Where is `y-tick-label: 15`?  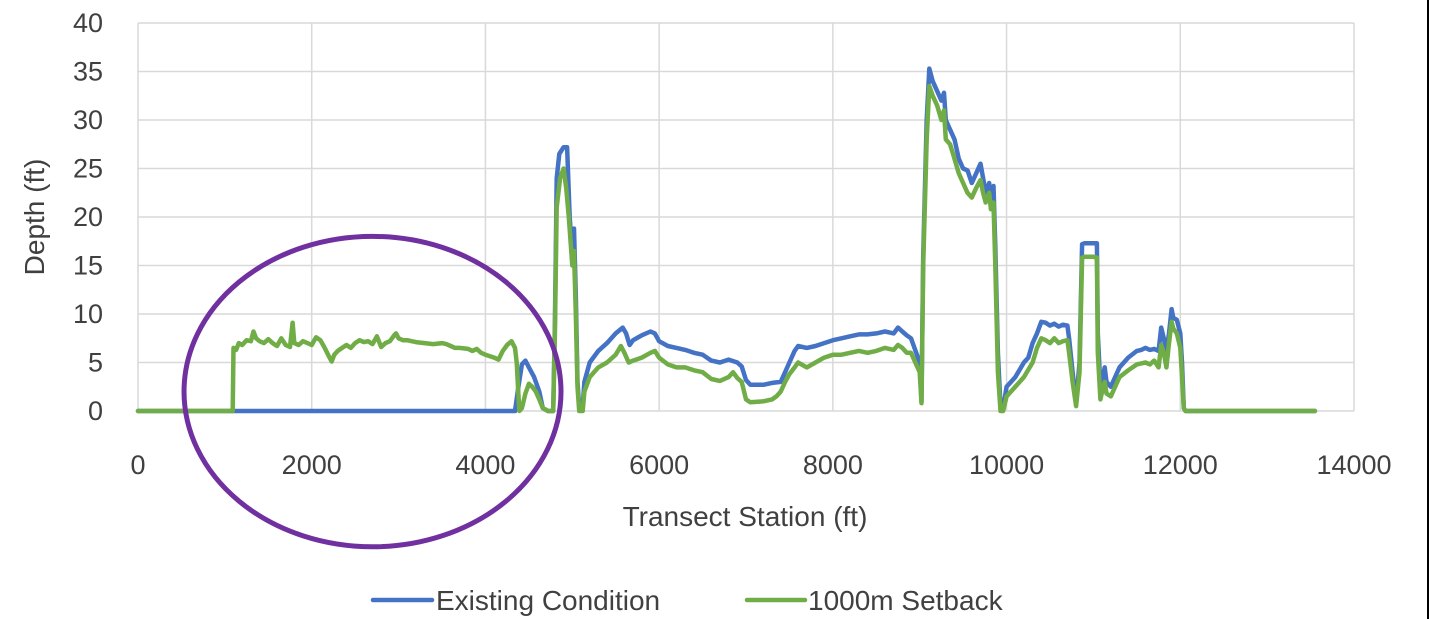 y-tick-label: 15 is located at coordinates (88, 266).